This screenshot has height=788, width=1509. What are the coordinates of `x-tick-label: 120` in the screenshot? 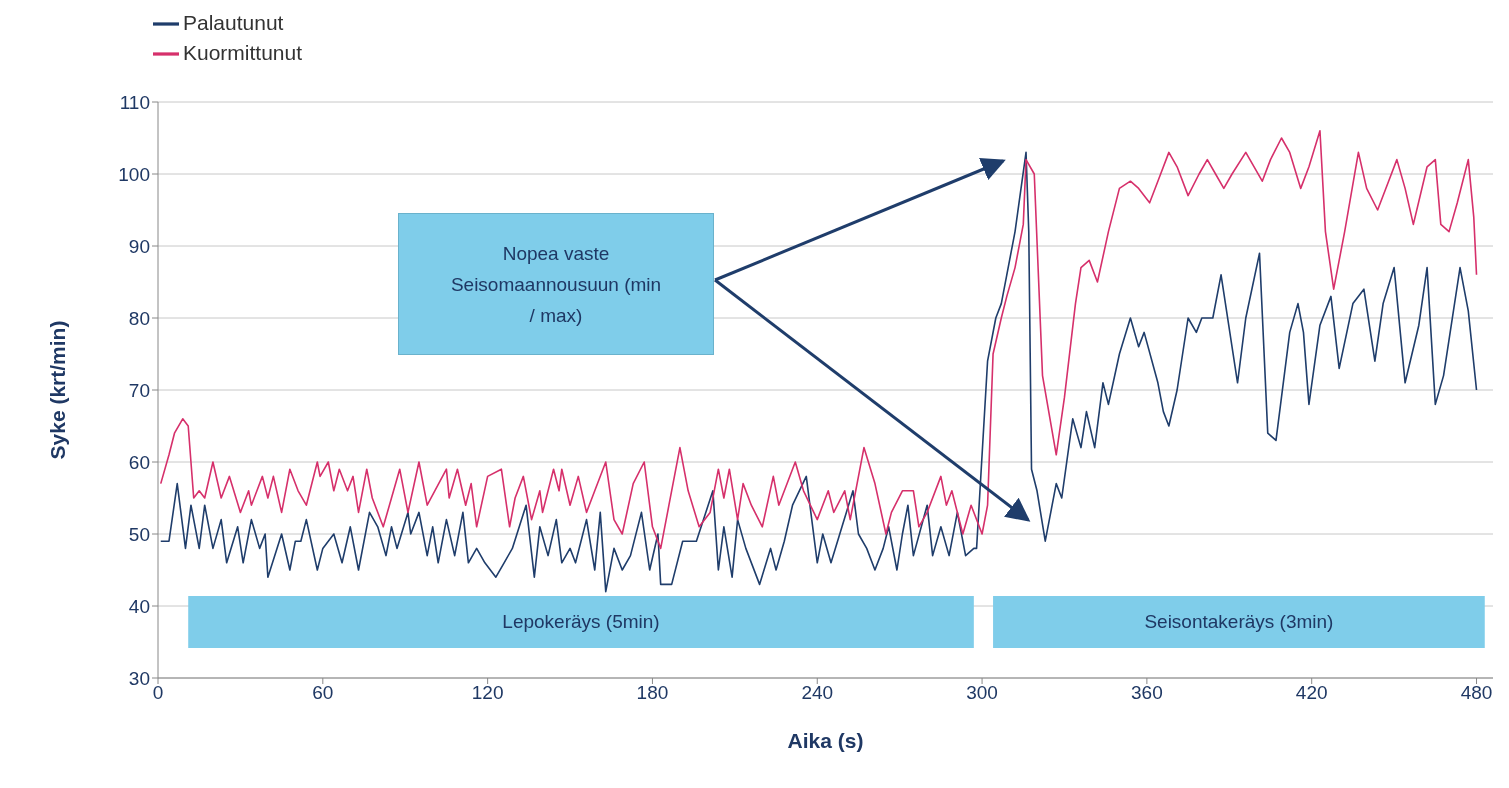 It's located at (487, 693).